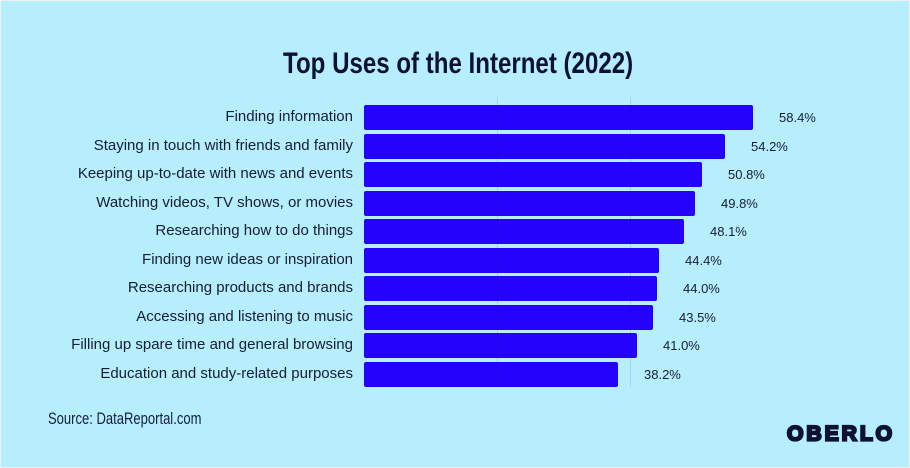 This screenshot has width=910, height=468. I want to click on svg-text: OBERLO, so click(841, 434).